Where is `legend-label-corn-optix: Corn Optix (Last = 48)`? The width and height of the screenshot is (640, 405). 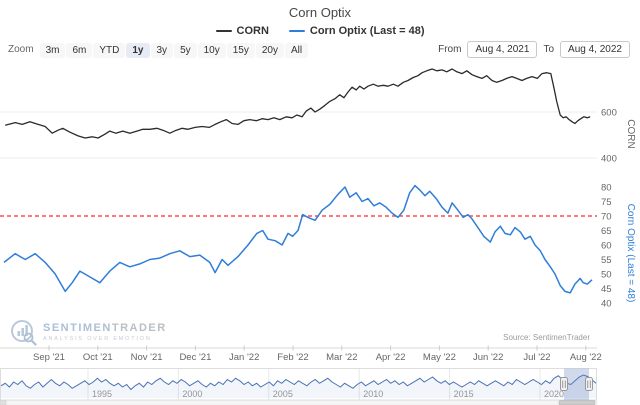 legend-label-corn-optix: Corn Optix (Last = 48) is located at coordinates (367, 31).